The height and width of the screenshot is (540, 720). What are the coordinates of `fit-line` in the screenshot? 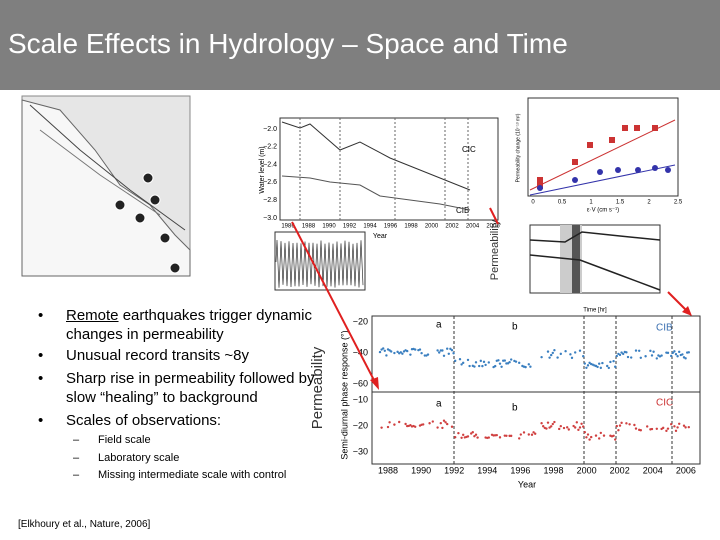 It's located at (602, 180).